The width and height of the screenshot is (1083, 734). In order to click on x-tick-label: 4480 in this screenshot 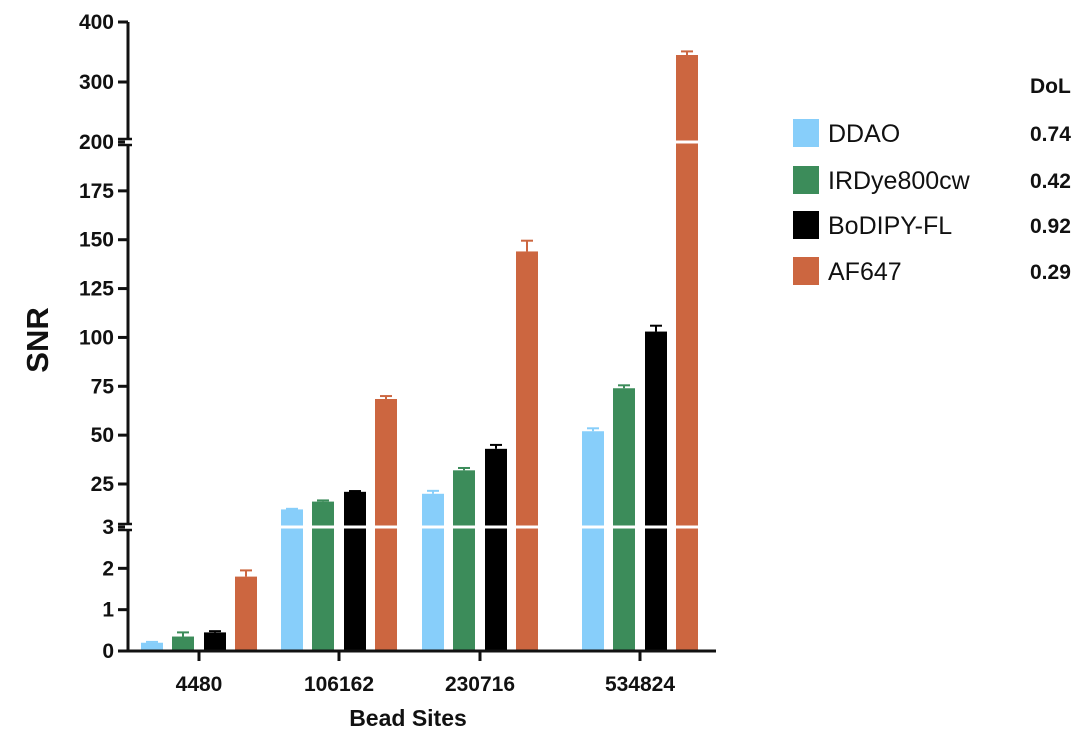, I will do `click(199, 684)`.